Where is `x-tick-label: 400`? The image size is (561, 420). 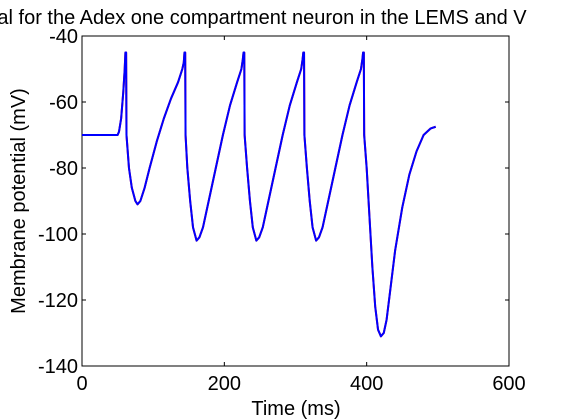 x-tick-label: 400 is located at coordinates (366, 384).